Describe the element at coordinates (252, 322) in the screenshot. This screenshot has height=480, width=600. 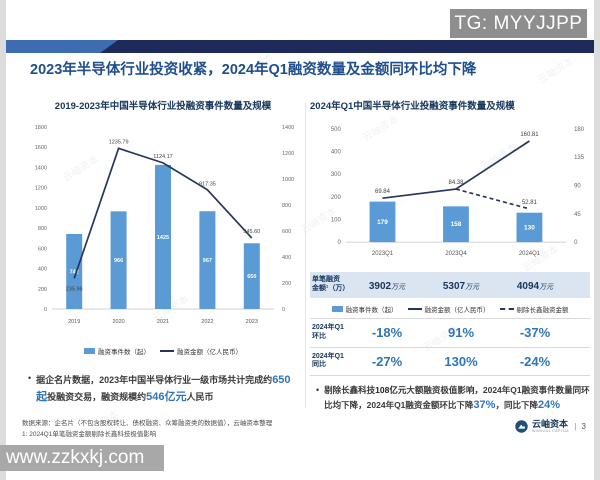
I see `x-axis-label: 2023` at that location.